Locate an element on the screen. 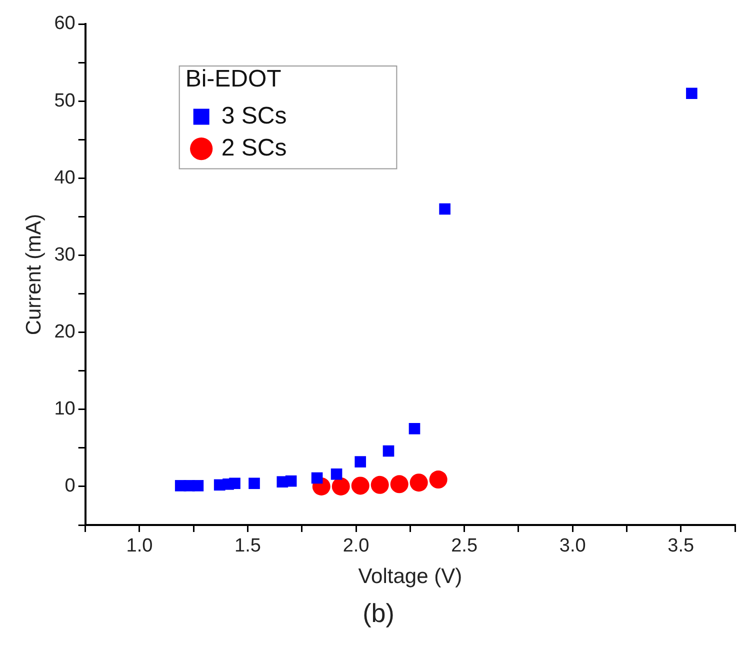 The image size is (741, 646). y-tick-label: 40 is located at coordinates (65, 177).